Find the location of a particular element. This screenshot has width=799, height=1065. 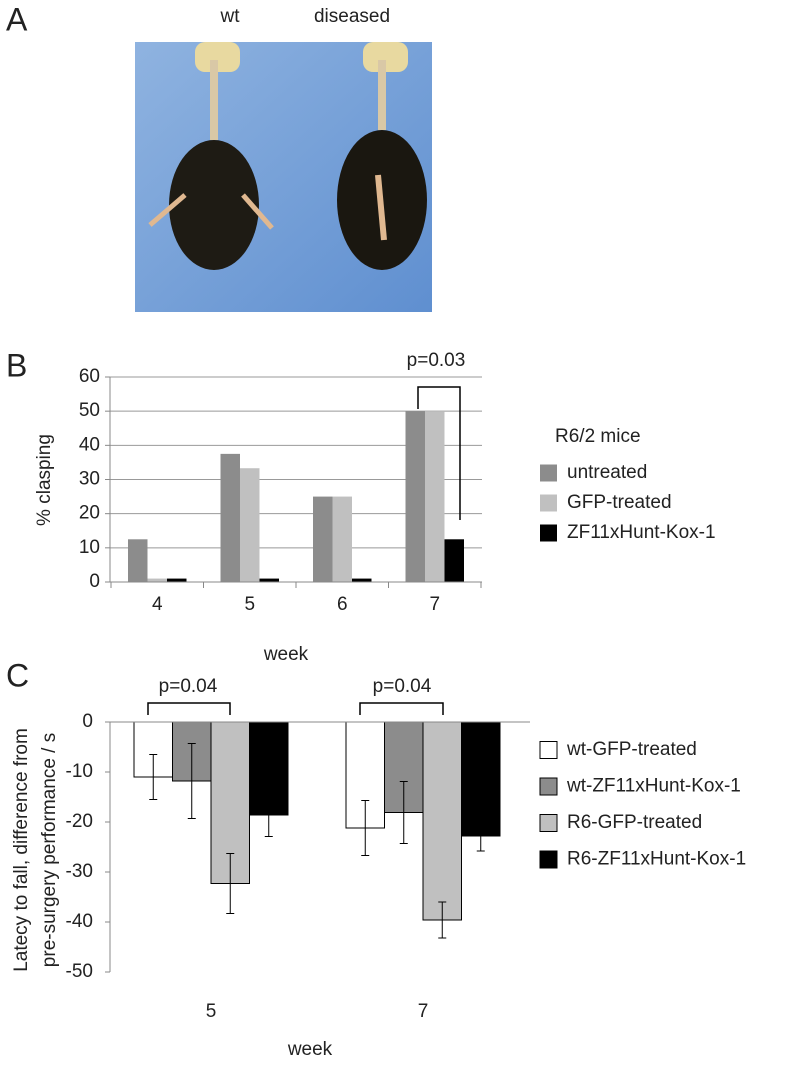

y-tick-label: 10 is located at coordinates (89, 547).